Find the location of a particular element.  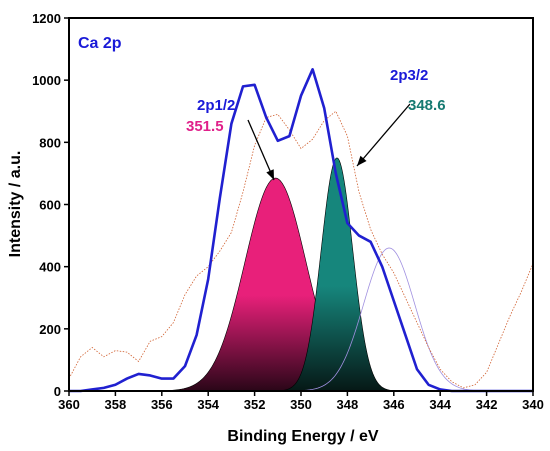

y-tick-label: 200 is located at coordinates (50, 329).